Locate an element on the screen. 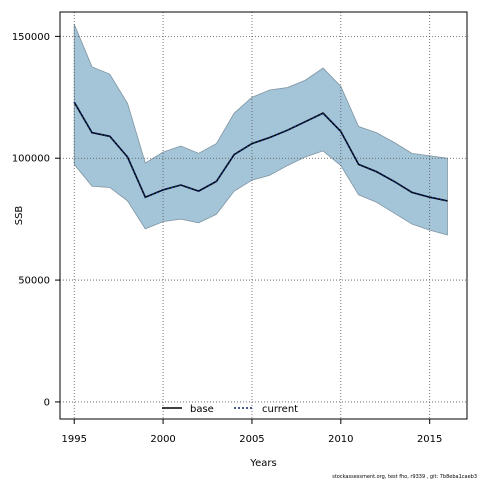 Image resolution: width=480 pixels, height=480 pixels. legend: base current is located at coordinates (230, 409).